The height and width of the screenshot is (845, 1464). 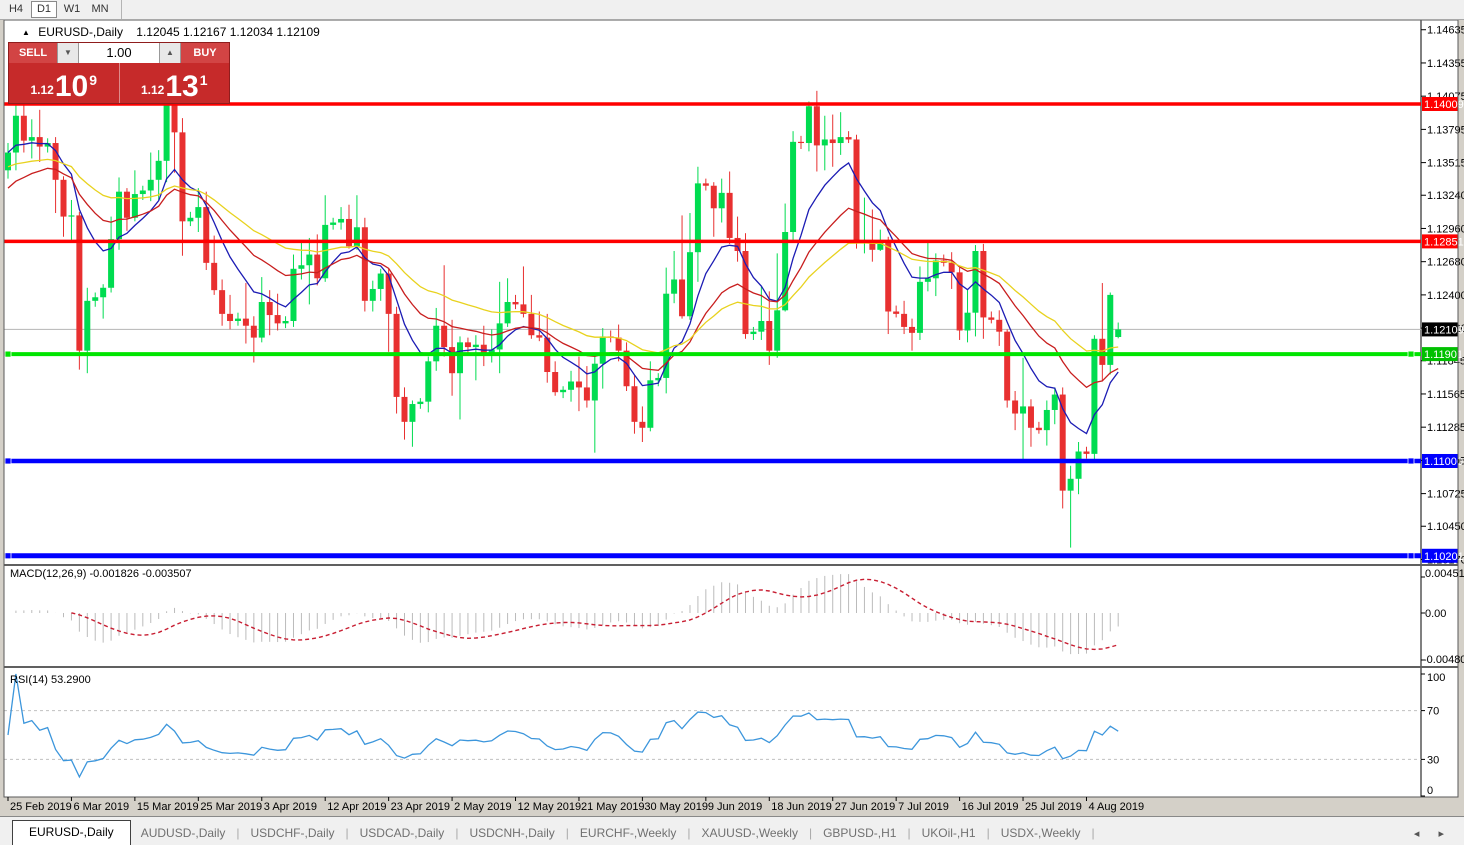 I want to click on chart-tab-ukoil-h1: UKOil-,H1, so click(x=948, y=833).